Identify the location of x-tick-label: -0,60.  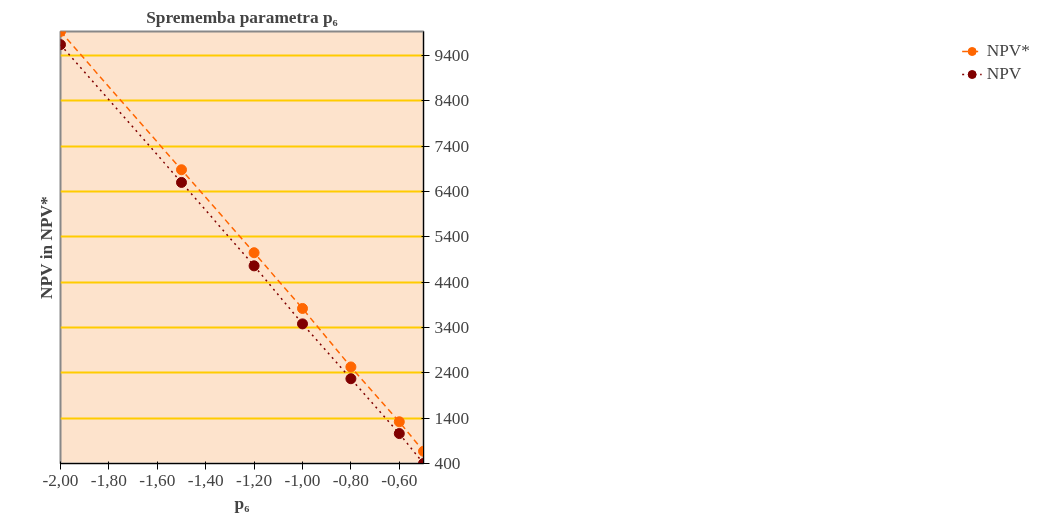
(399, 480).